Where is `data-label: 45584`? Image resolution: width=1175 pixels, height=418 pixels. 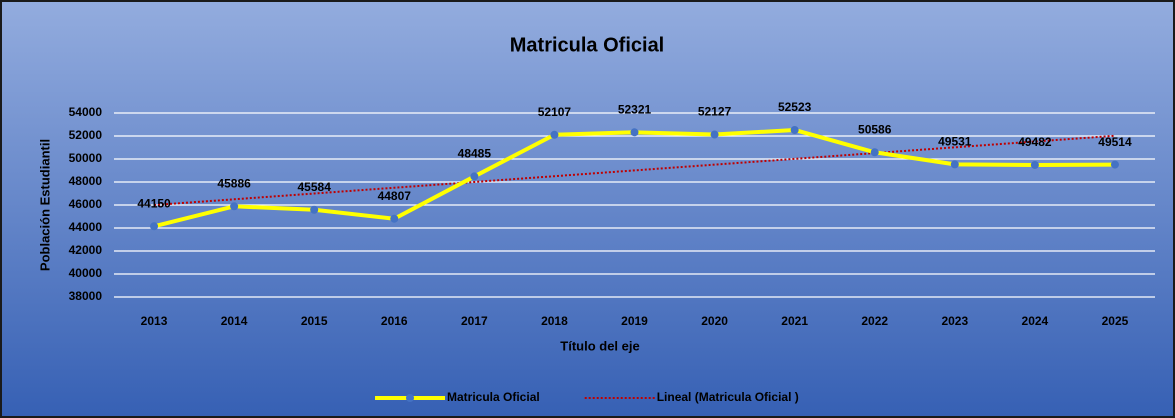 data-label: 45584 is located at coordinates (315, 187).